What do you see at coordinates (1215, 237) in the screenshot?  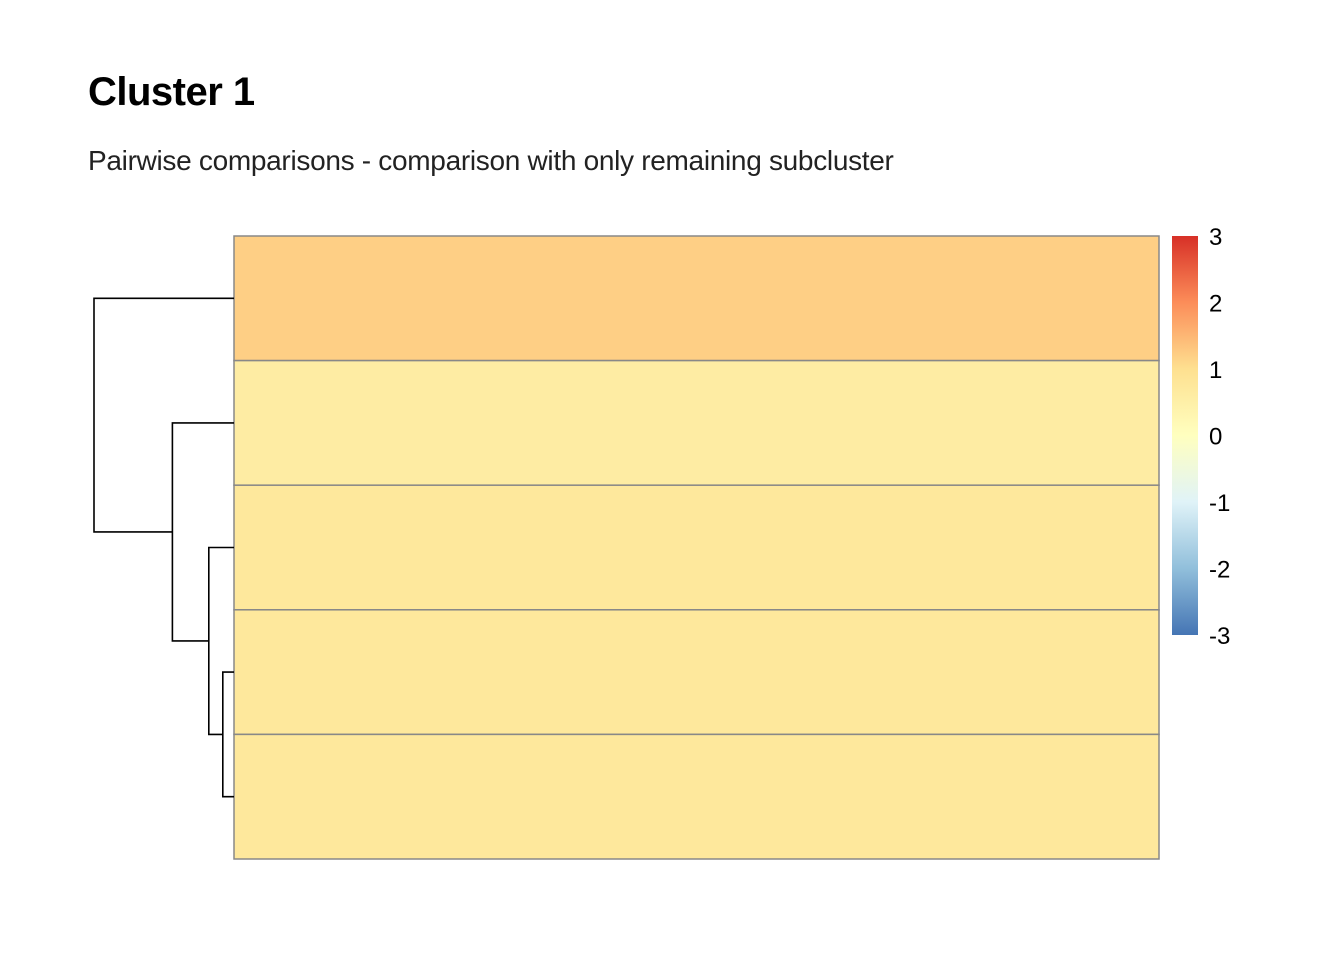 I see `legend-tick-label: 3` at bounding box center [1215, 237].